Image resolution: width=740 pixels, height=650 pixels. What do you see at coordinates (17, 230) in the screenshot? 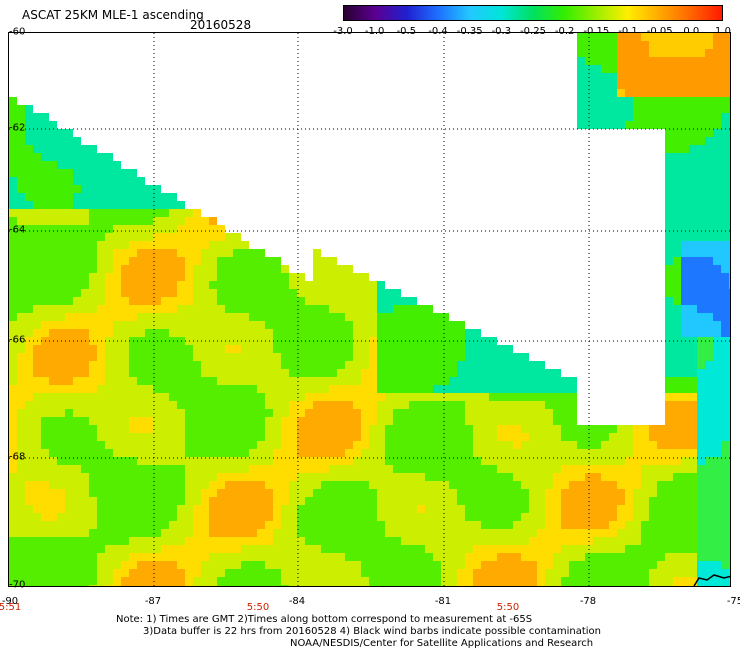
I see `lat-label: -64` at bounding box center [17, 230].